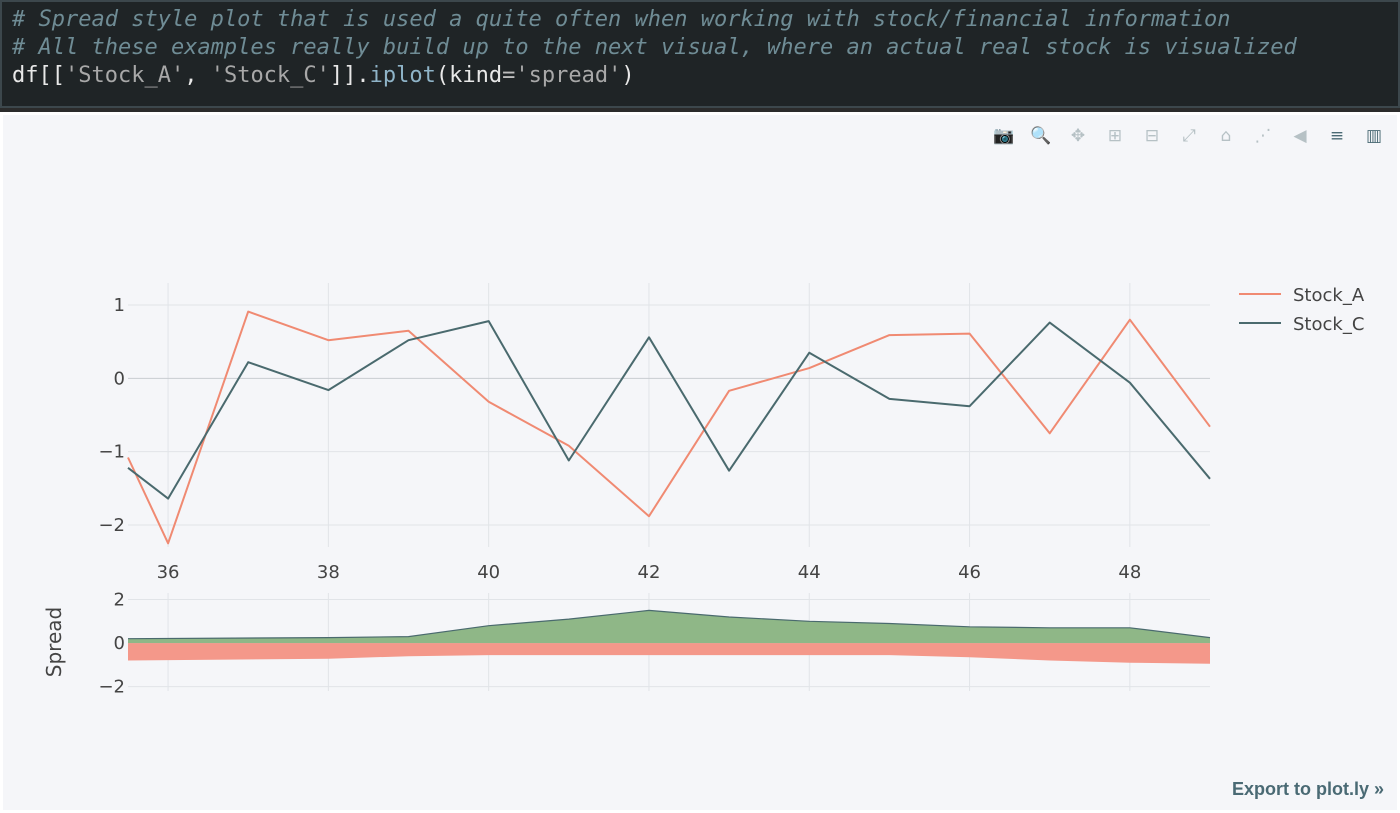 The height and width of the screenshot is (813, 1400). Describe the element at coordinates (328, 572) in the screenshot. I see `x-tick-label: 38` at that location.